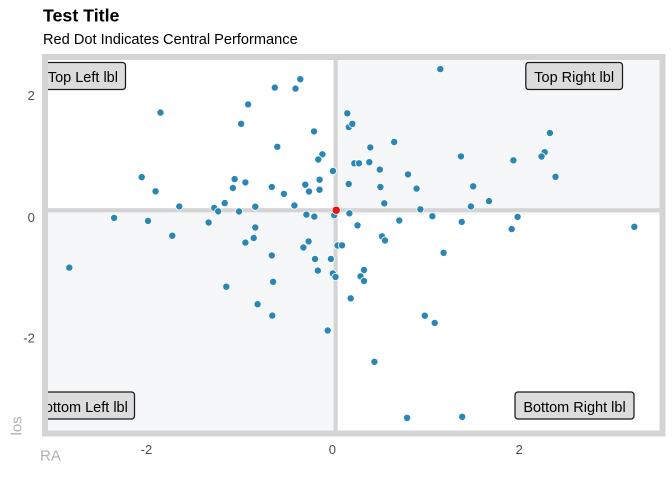  I want to click on svg-text: Test Title, so click(81, 16).